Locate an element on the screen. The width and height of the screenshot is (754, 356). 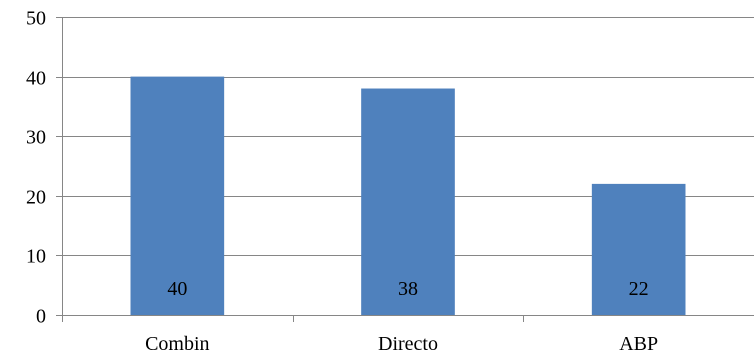
y-tick-label: 0 is located at coordinates (41, 317).